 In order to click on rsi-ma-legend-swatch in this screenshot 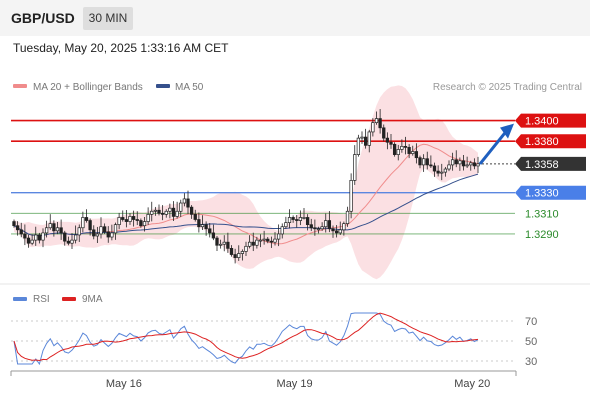, I will do `click(69, 299)`.